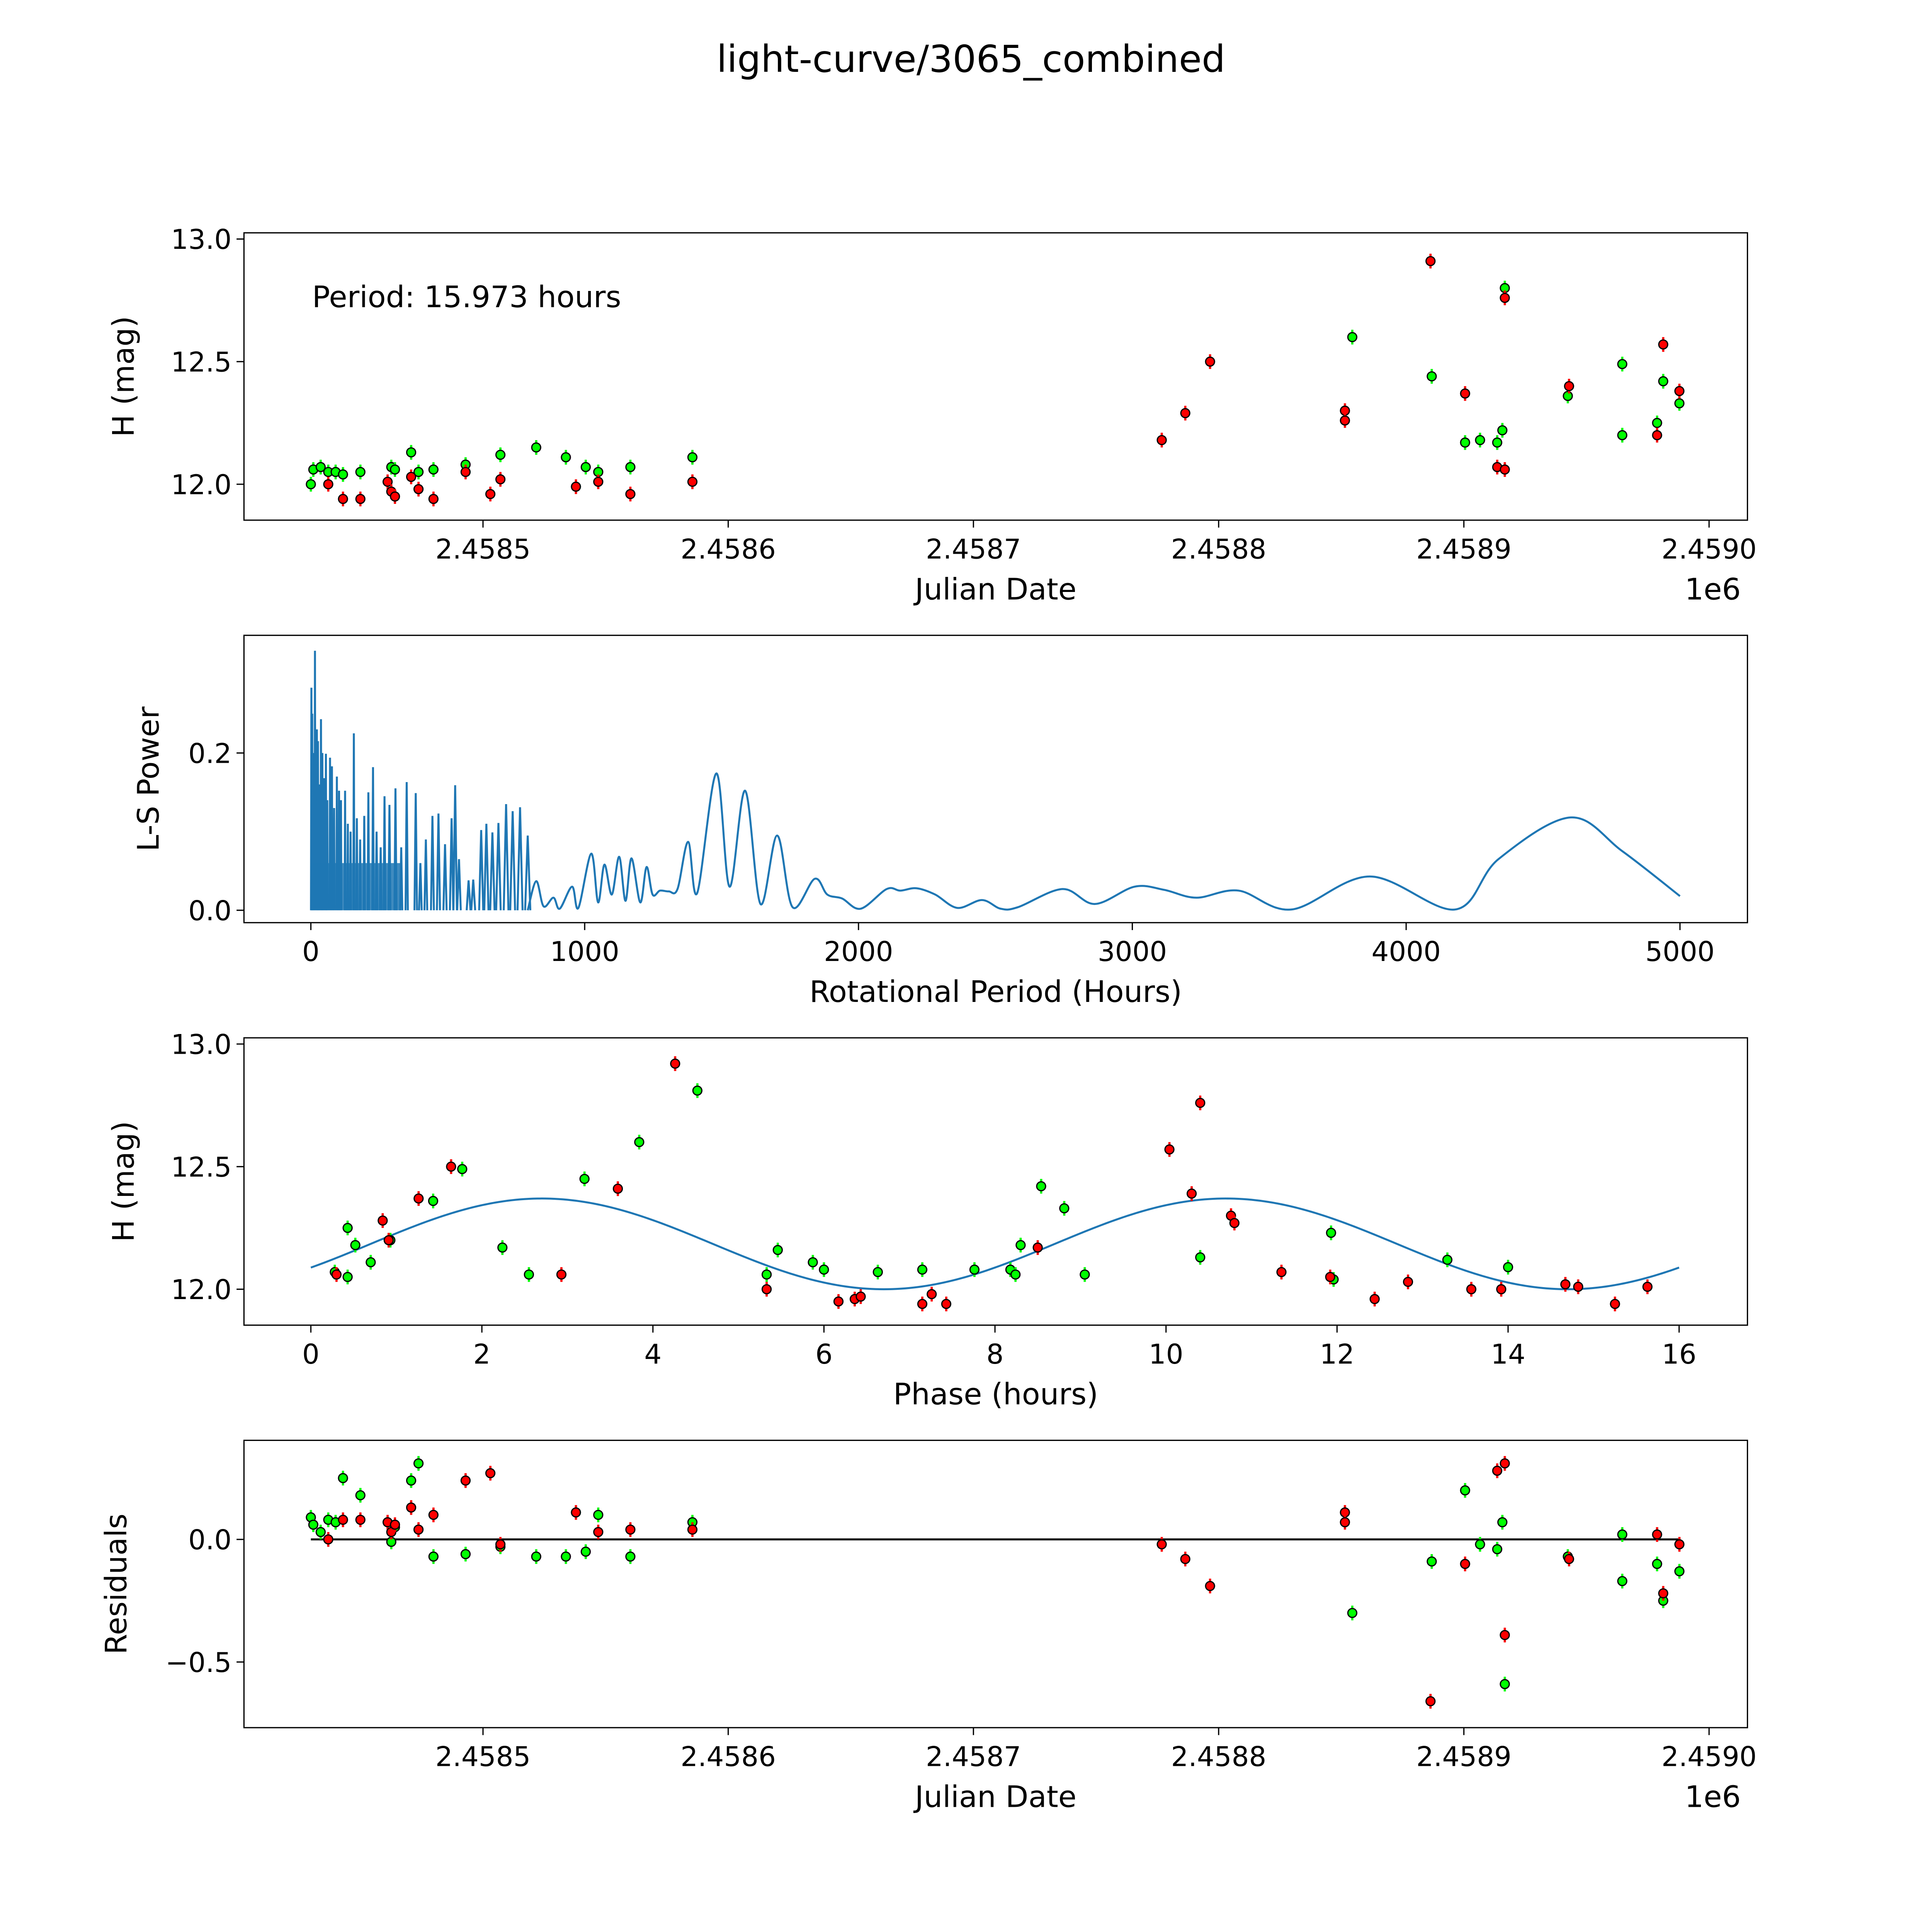 This screenshot has height=1932, width=1932. What do you see at coordinates (1680, 952) in the screenshot?
I see `x-tick-label: 5000` at bounding box center [1680, 952].